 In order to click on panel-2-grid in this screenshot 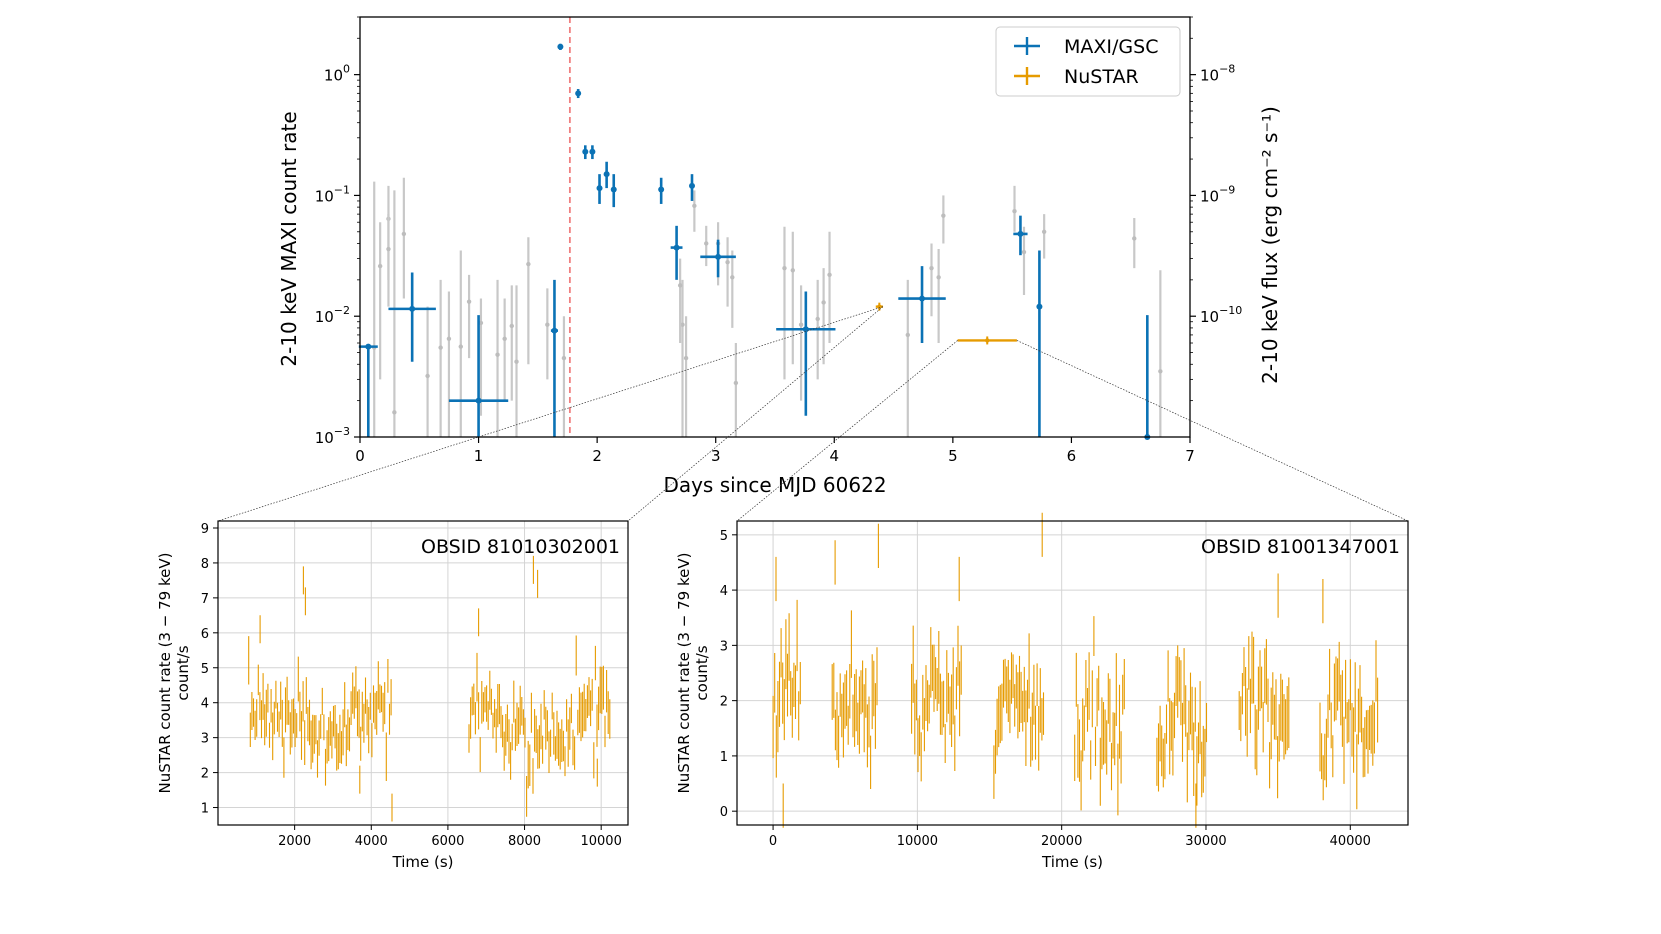, I will do `click(1072, 673)`.